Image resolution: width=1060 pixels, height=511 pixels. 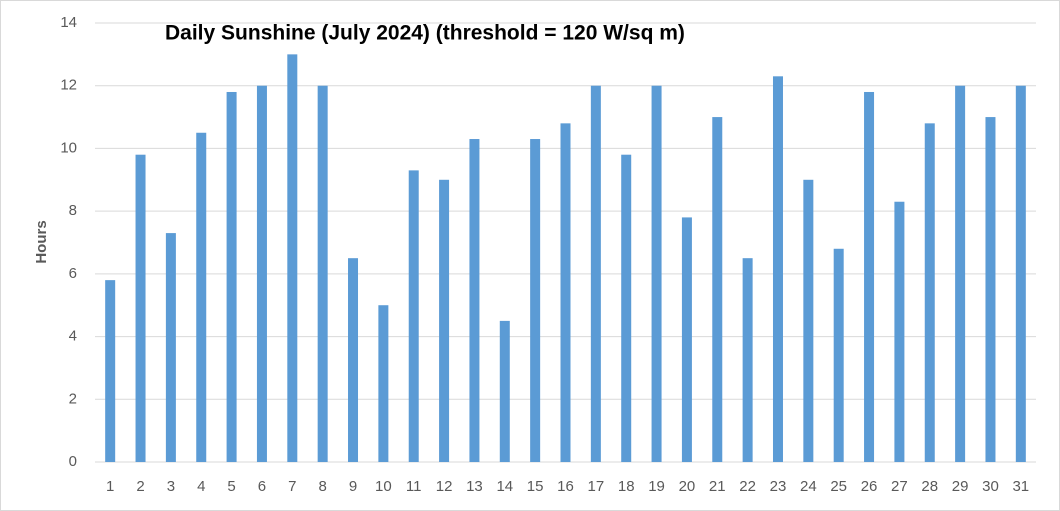 What do you see at coordinates (292, 486) in the screenshot?
I see `x-tick-label: 7` at bounding box center [292, 486].